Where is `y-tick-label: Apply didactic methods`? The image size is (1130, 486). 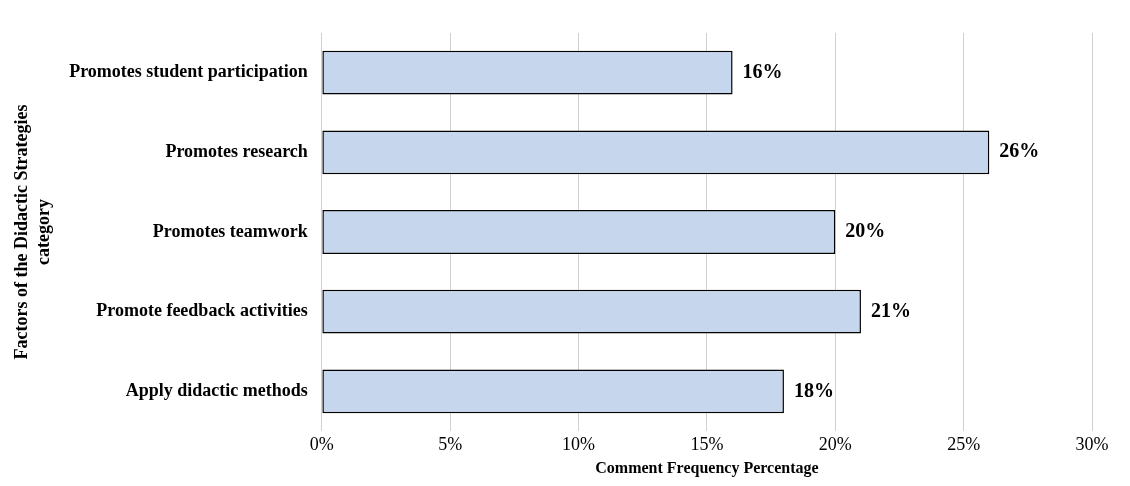
y-tick-label: Apply didactic methods is located at coordinates (216, 390).